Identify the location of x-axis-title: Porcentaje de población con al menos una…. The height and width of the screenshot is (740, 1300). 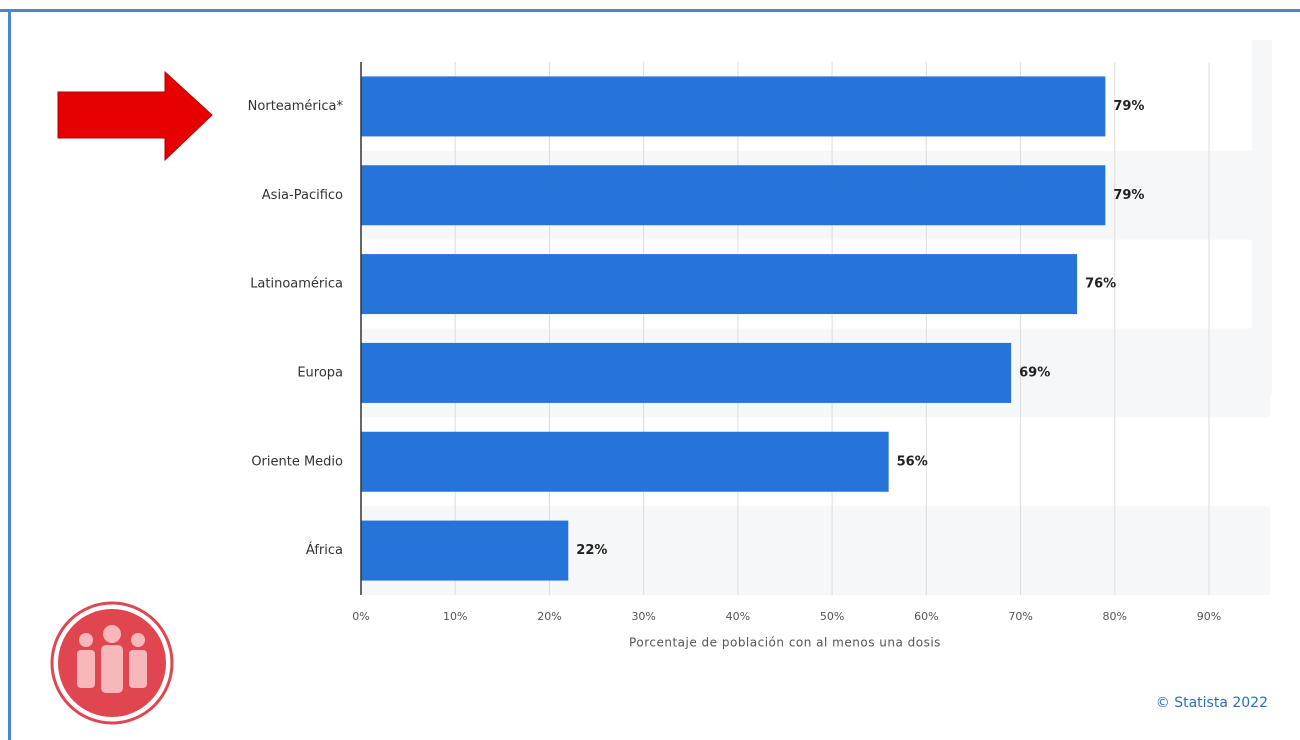
(785, 643).